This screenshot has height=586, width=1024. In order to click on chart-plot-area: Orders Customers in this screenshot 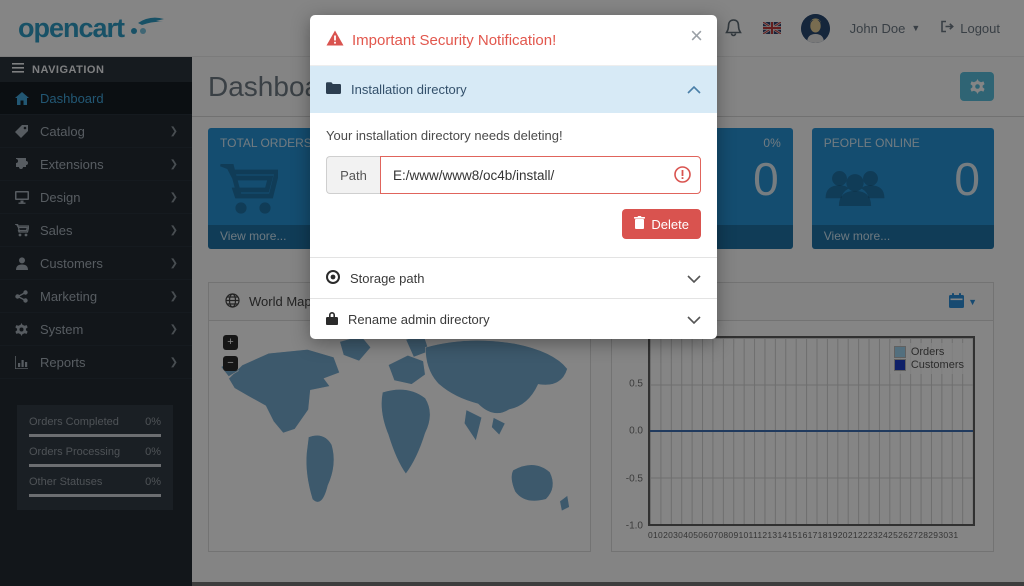, I will do `click(811, 431)`.